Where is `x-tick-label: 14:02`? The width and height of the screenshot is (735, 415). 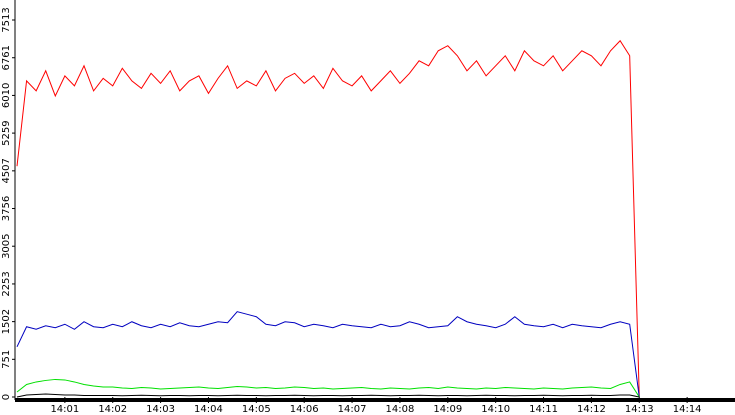 x-tick-label: 14:02 is located at coordinates (112, 409).